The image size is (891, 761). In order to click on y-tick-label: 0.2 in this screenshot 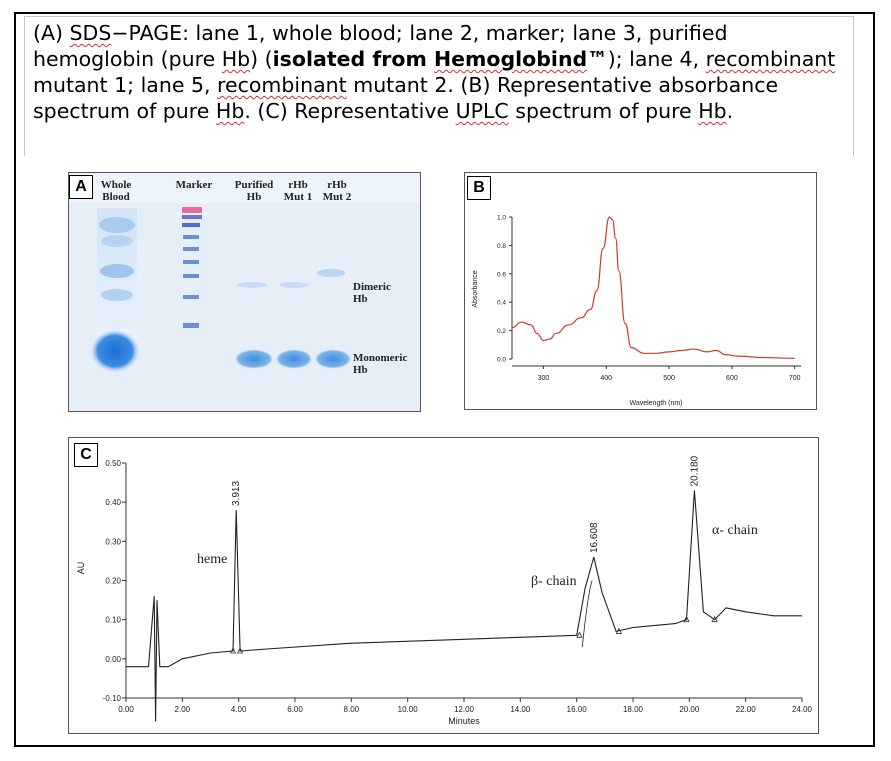, I will do `click(501, 331)`.